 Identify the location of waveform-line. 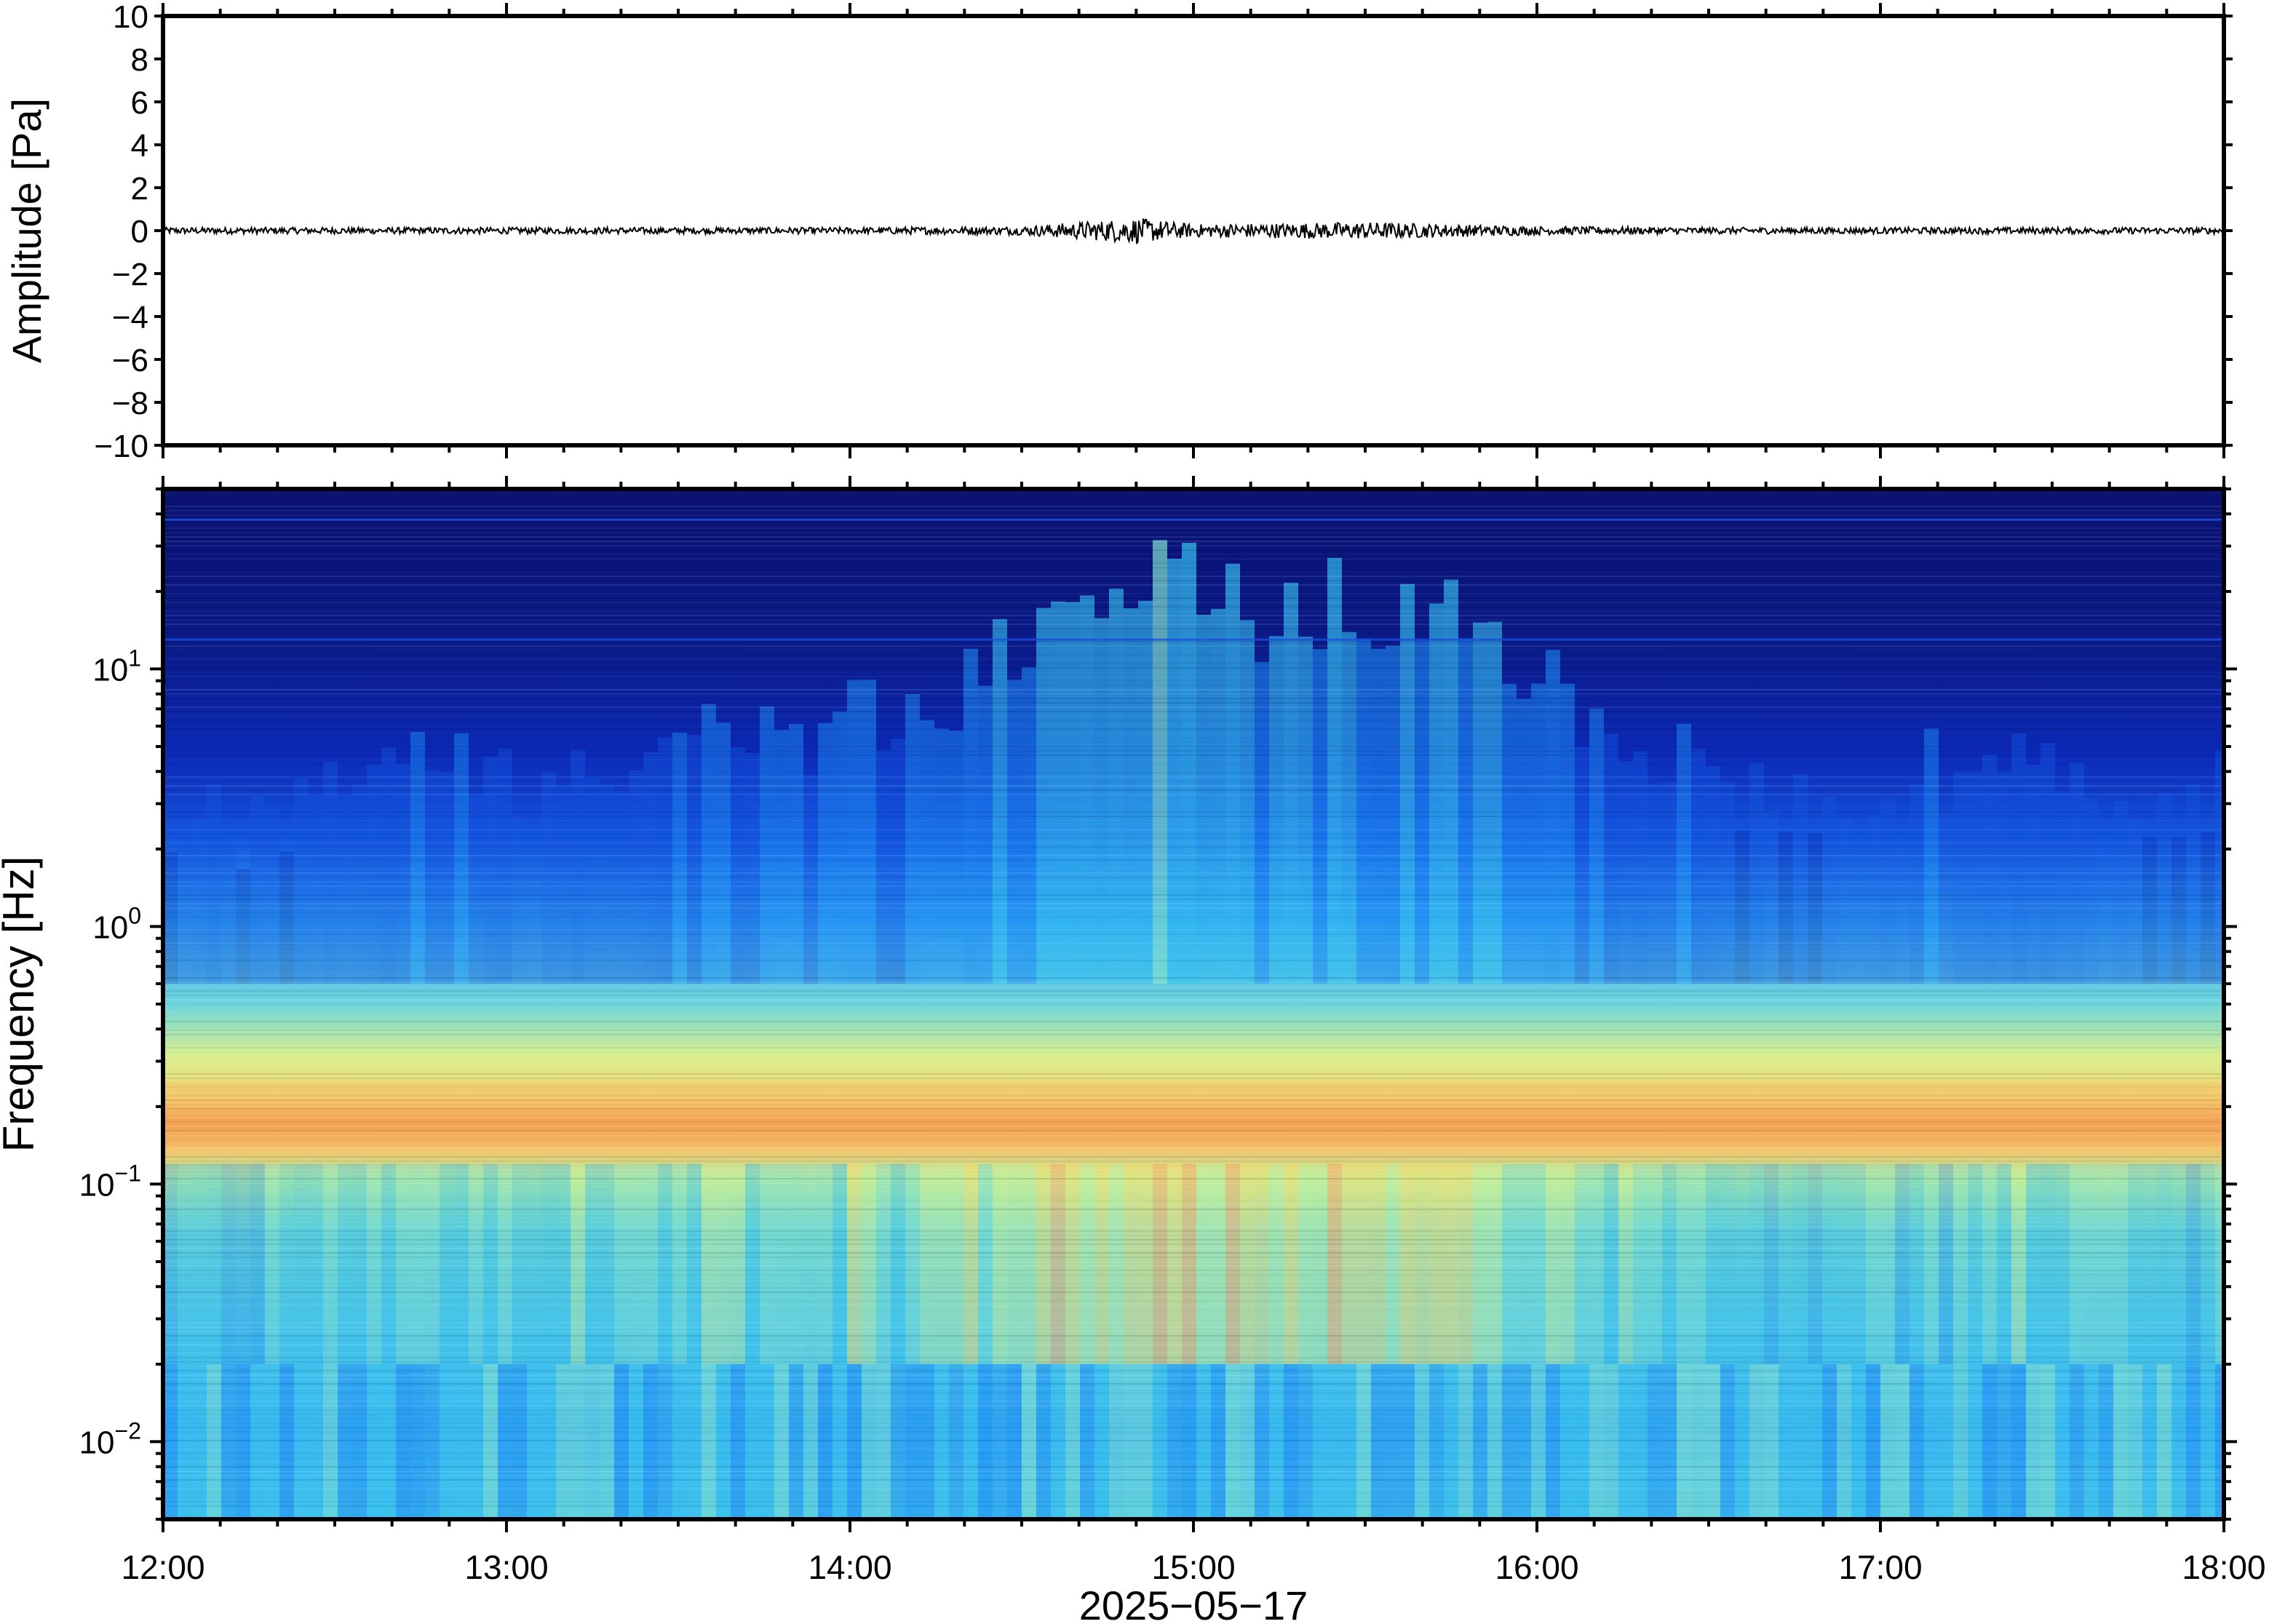
(1193, 231).